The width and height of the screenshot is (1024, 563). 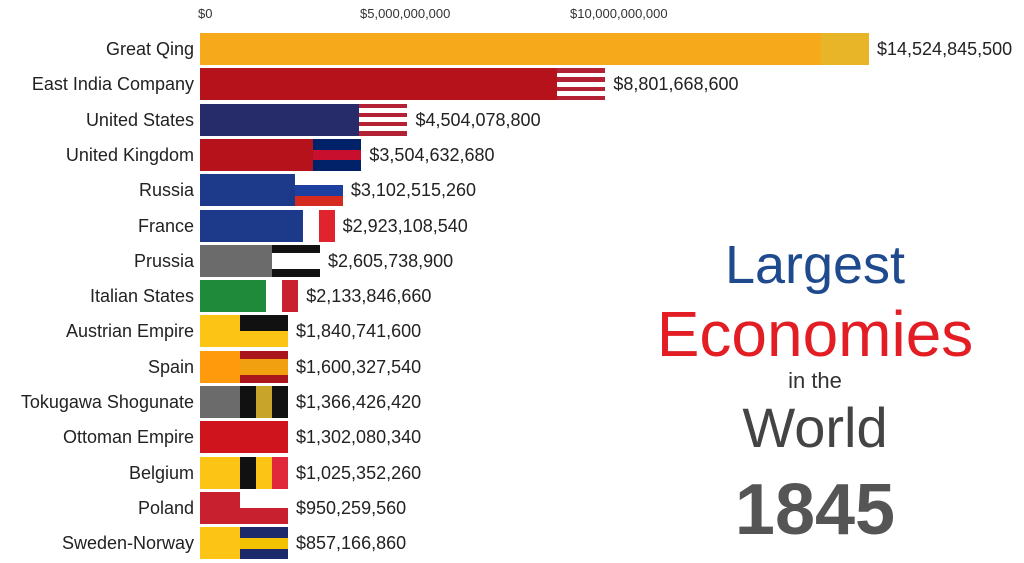 I want to click on bar-label: United Kingdom, so click(x=129, y=154).